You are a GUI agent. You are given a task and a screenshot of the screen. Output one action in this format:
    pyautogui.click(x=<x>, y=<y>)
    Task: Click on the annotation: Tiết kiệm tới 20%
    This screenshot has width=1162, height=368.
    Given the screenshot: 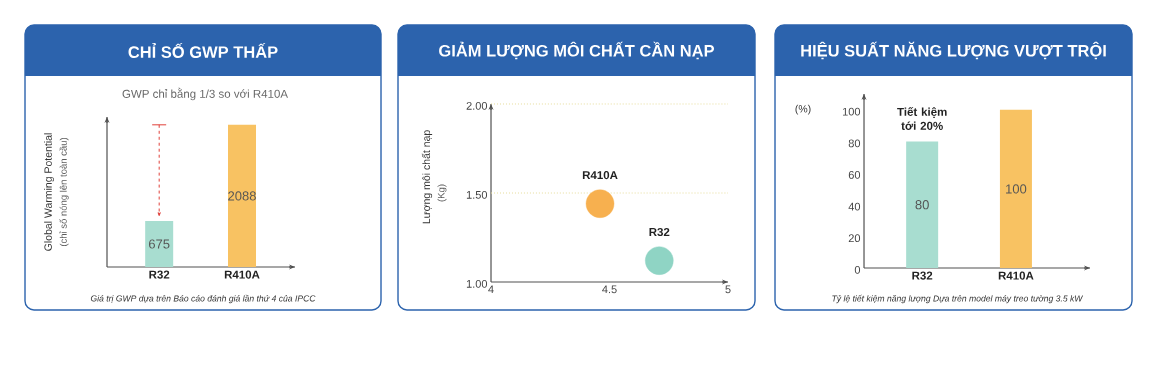 What is the action you would take?
    pyautogui.click(x=922, y=118)
    